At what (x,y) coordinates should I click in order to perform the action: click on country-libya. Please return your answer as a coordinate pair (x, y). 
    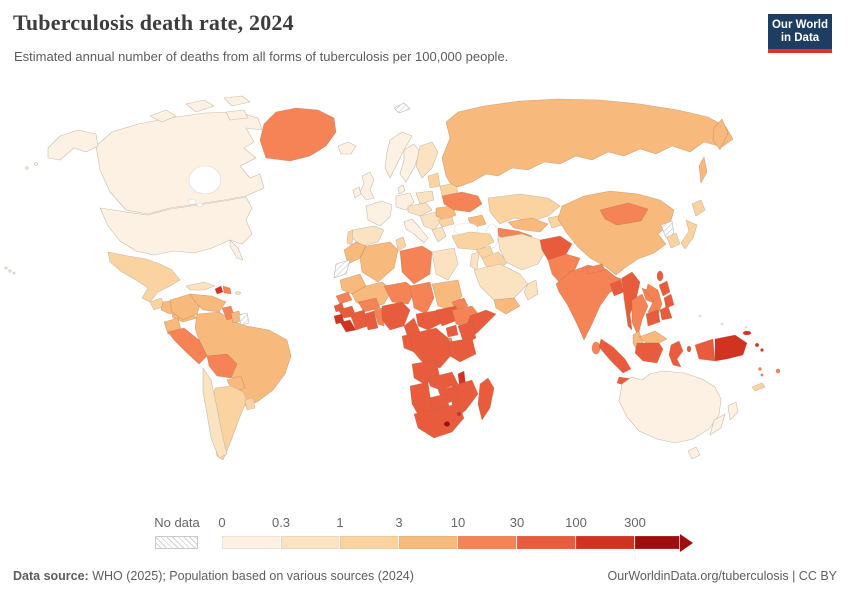
    Looking at the image, I should click on (416, 265).